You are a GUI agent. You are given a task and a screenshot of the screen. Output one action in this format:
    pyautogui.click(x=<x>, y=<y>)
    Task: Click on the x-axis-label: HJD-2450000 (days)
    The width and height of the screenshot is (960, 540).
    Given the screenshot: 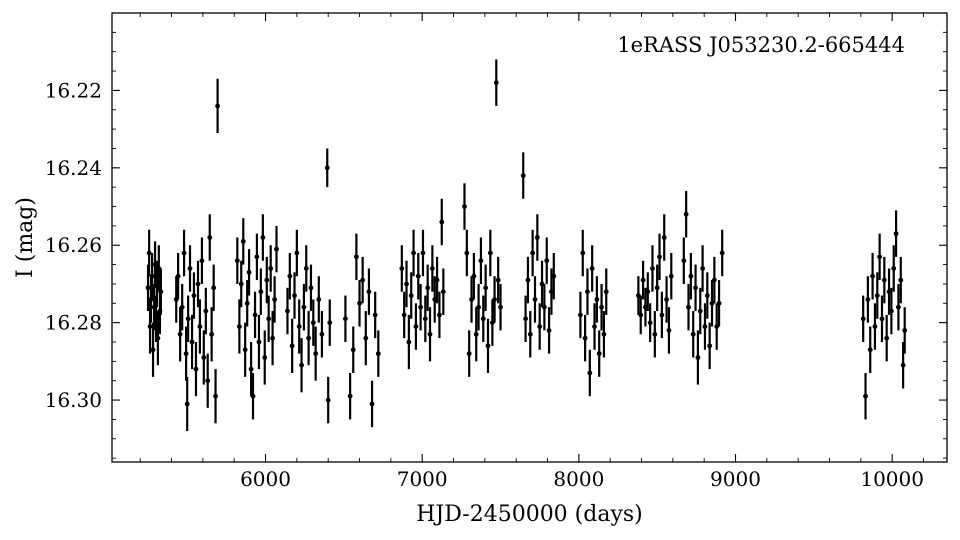 What is the action you would take?
    pyautogui.click(x=529, y=514)
    